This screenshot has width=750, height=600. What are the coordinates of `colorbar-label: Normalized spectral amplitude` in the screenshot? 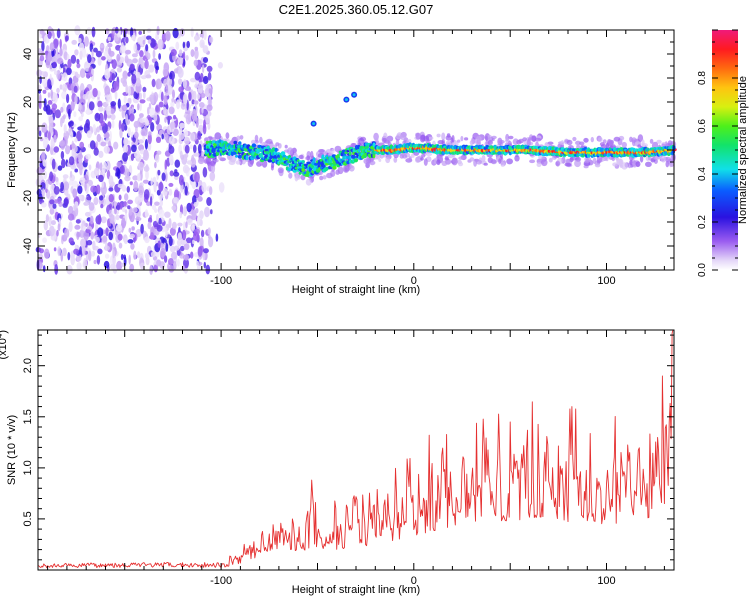 It's located at (743, 150).